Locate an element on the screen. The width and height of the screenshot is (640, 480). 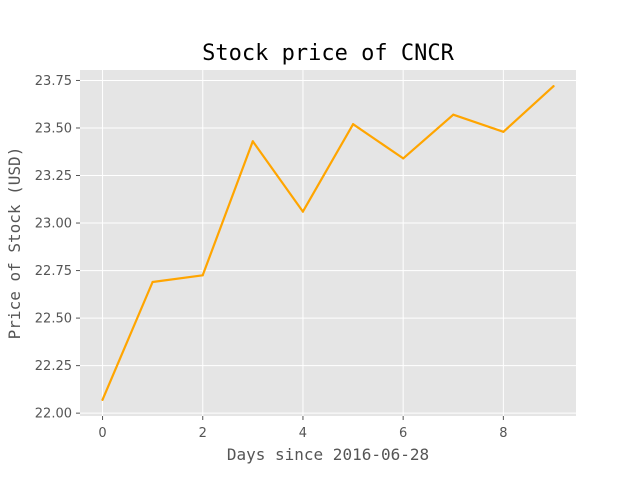
x-axis-label: Days since 2016-06-28 is located at coordinates (328, 454).